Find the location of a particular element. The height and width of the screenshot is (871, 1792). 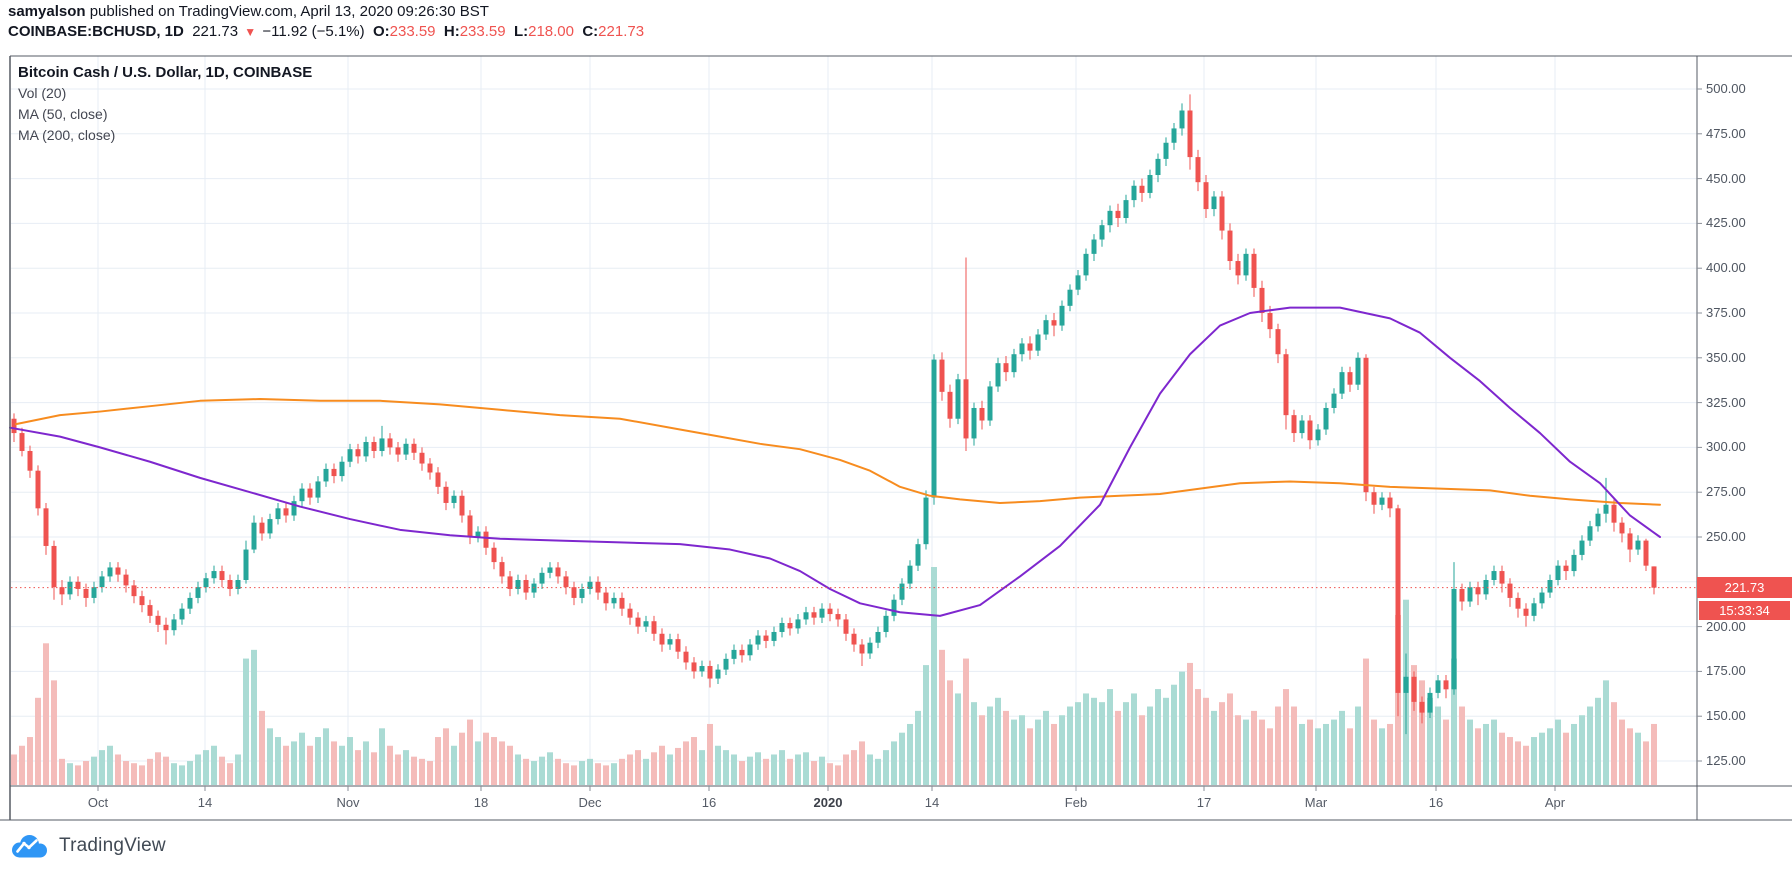

time-axis-label: 16 is located at coordinates (1436, 802).